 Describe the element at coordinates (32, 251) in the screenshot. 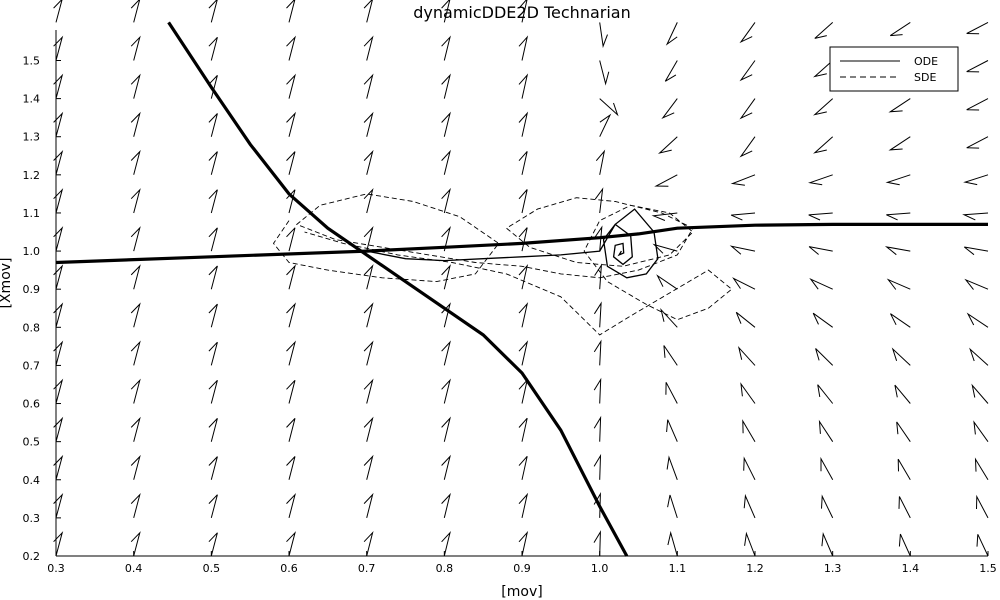

I see `y-tick-label: 1.0` at that location.